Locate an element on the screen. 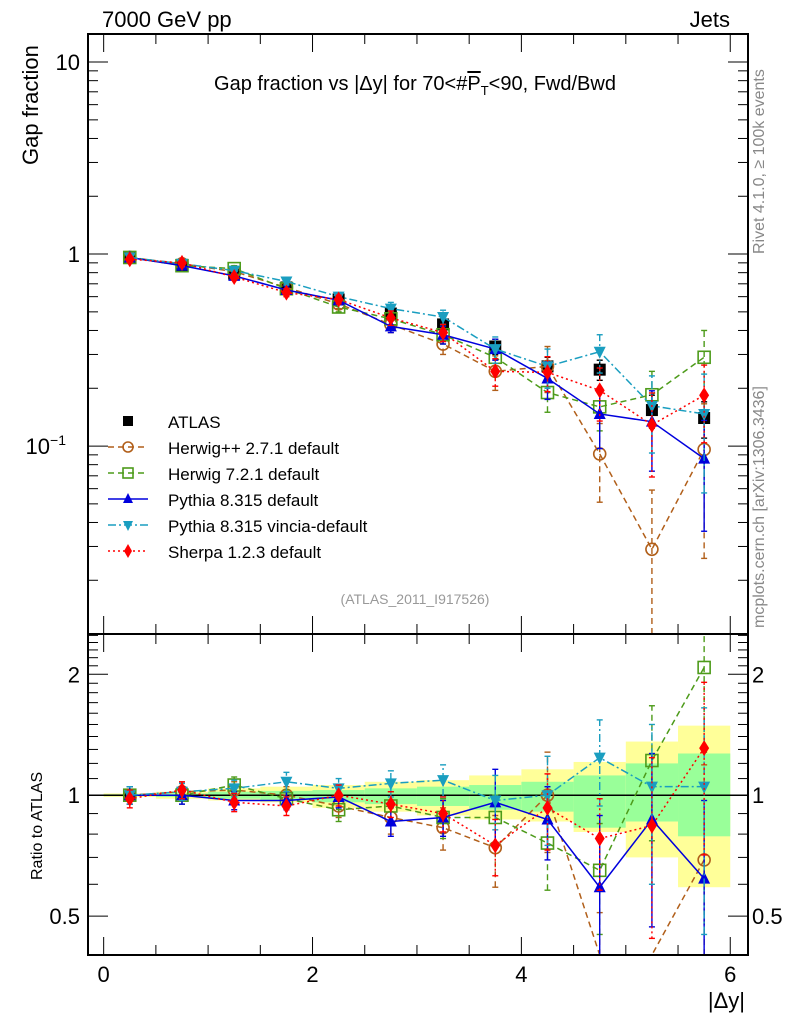 Image resolution: width=786 pixels, height=1024 pixels. rivet-version-label: Rivet 4.1.0, ≥ 100k events is located at coordinates (759, 161).